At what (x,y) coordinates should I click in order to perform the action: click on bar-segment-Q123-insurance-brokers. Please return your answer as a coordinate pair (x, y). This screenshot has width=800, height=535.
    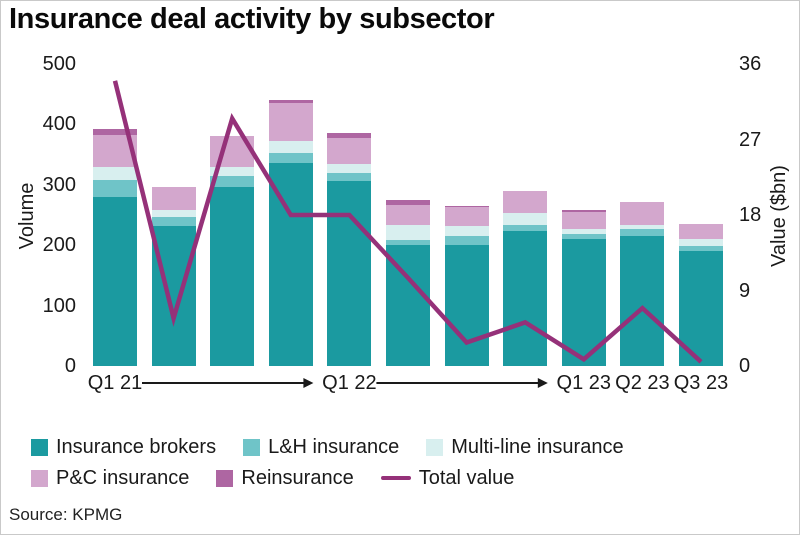
    Looking at the image, I should click on (583, 302).